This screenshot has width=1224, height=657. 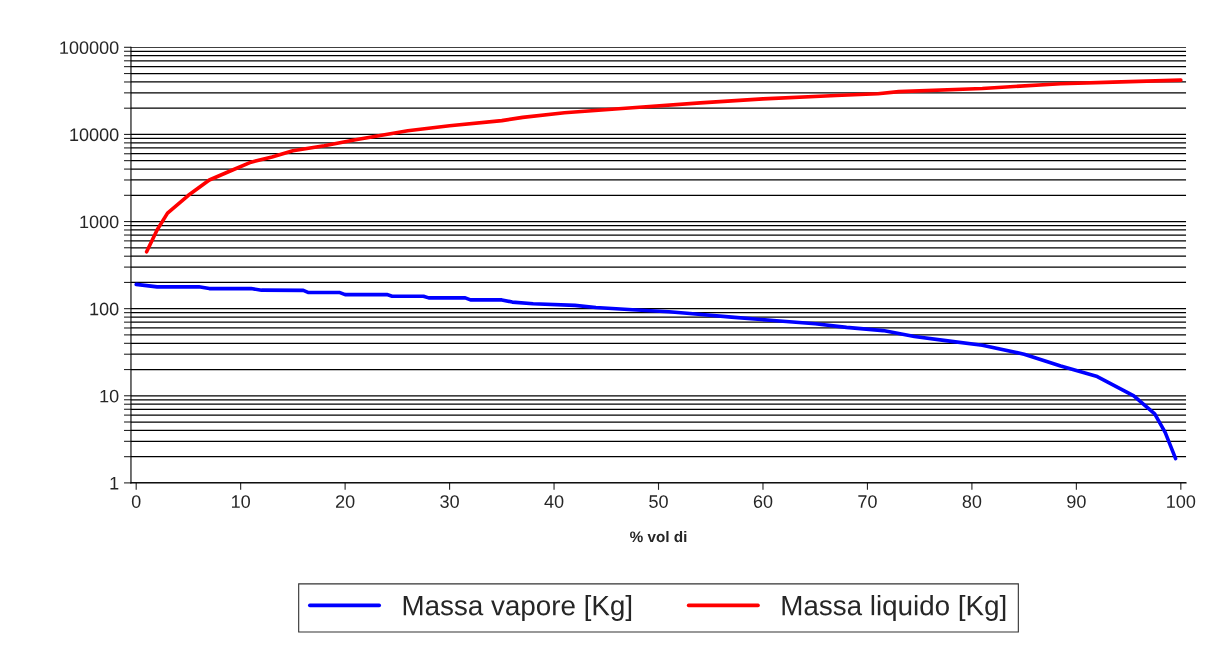 I want to click on x-tick-label: 40, so click(x=554, y=501).